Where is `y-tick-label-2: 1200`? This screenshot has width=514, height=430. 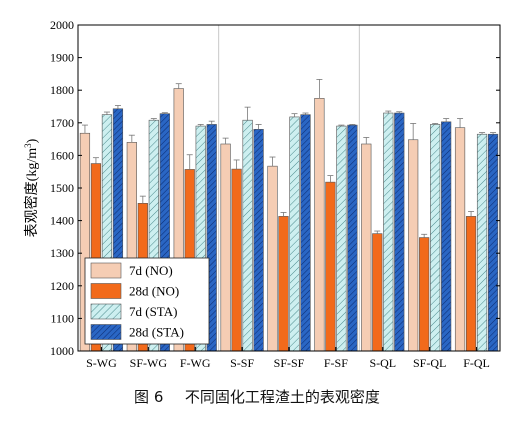 y-tick-label-2: 1200 is located at coordinates (62, 286).